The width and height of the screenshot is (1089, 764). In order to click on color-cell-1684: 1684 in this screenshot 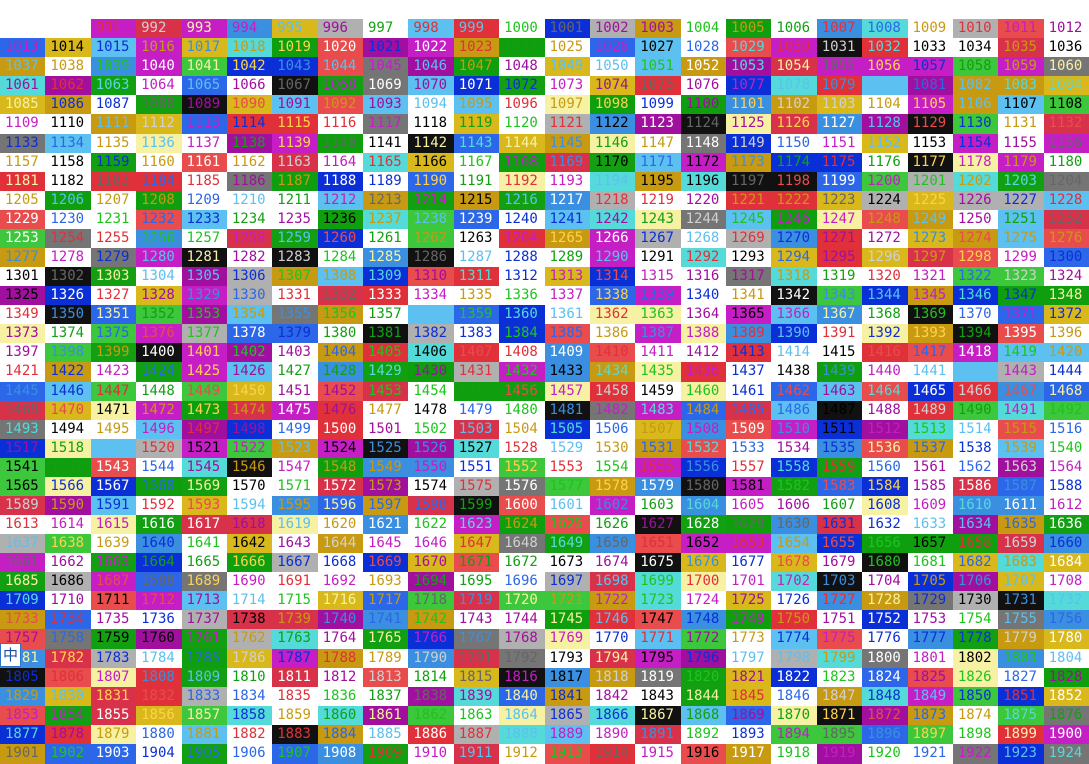, I will do `click(1066, 563)`.